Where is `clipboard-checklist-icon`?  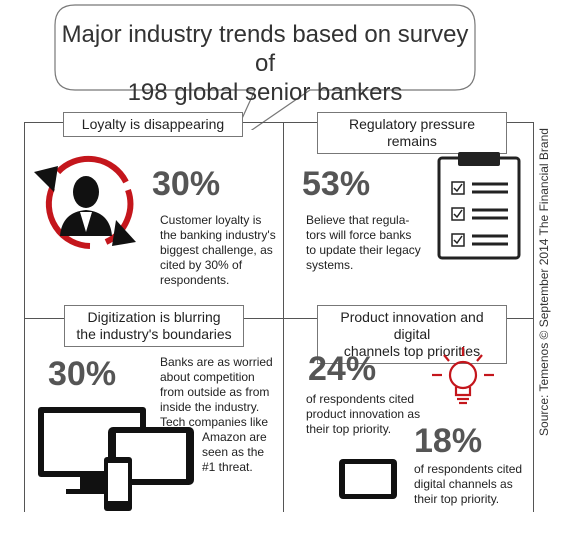 clipboard-checklist-icon is located at coordinates (479, 206).